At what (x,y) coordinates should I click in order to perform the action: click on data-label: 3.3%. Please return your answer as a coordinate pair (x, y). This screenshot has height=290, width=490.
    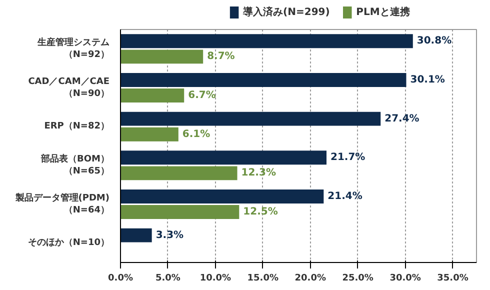
    Looking at the image, I should click on (170, 235).